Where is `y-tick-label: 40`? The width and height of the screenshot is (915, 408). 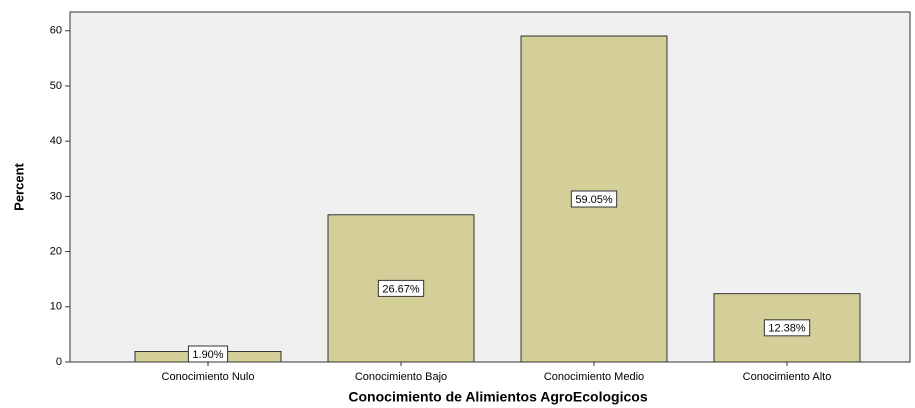
y-tick-label: 40 is located at coordinates (56, 141).